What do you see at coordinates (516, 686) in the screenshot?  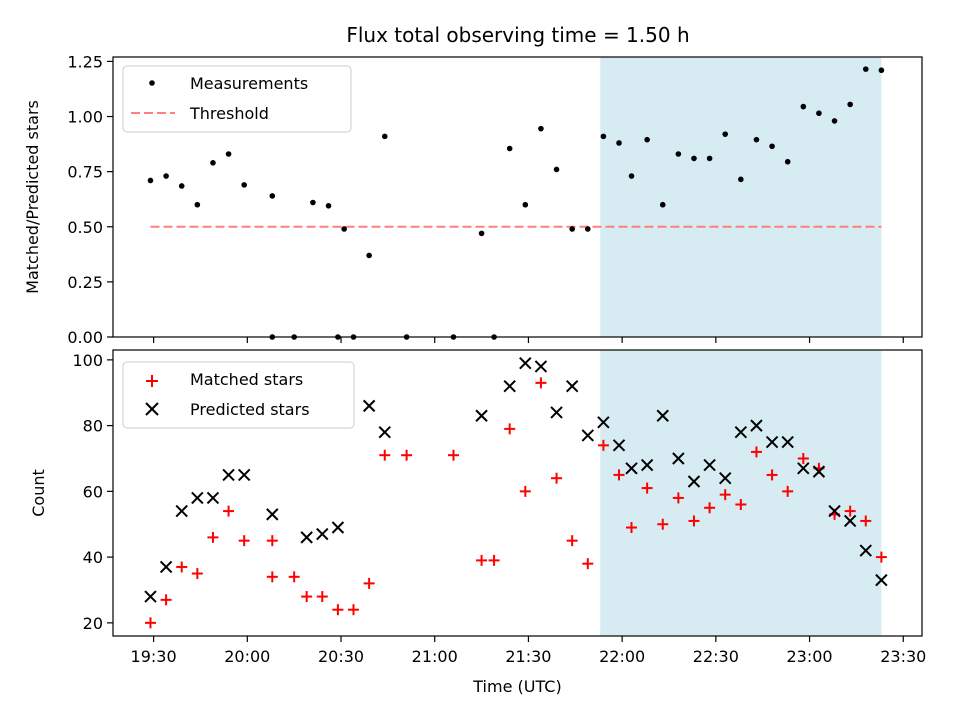 I see `x-axis-label: Time (UTC)` at bounding box center [516, 686].